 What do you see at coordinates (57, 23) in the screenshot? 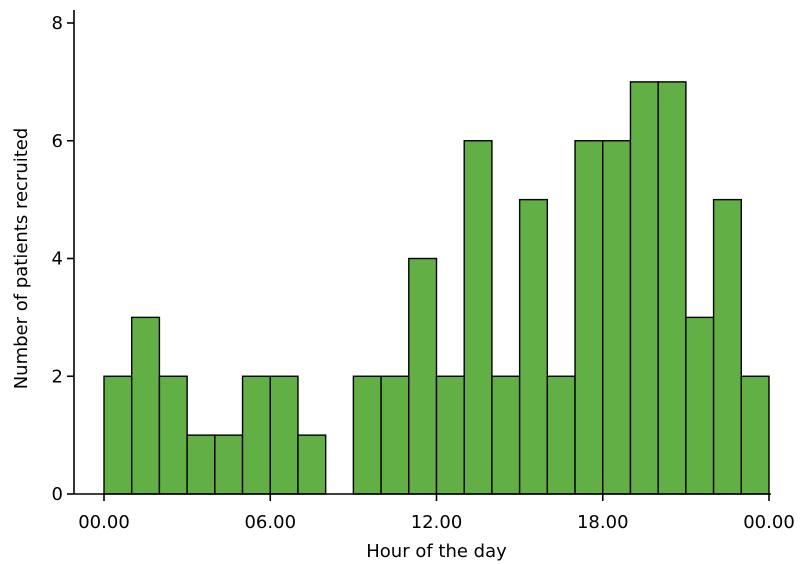
I see `y-tick-label: 8` at bounding box center [57, 23].